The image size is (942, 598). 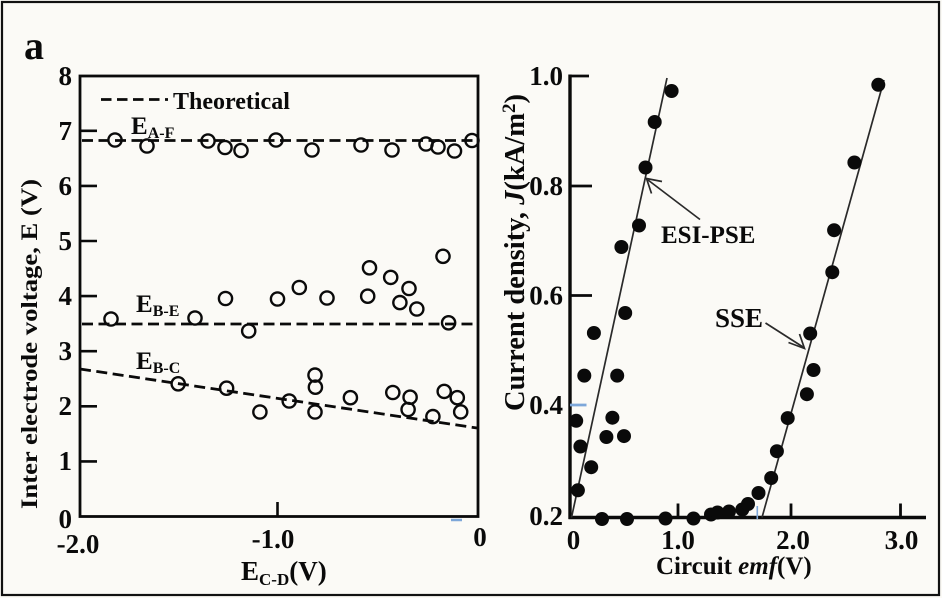 What do you see at coordinates (734, 566) in the screenshot?
I see `svg-text: Circuit emf(V)` at bounding box center [734, 566].